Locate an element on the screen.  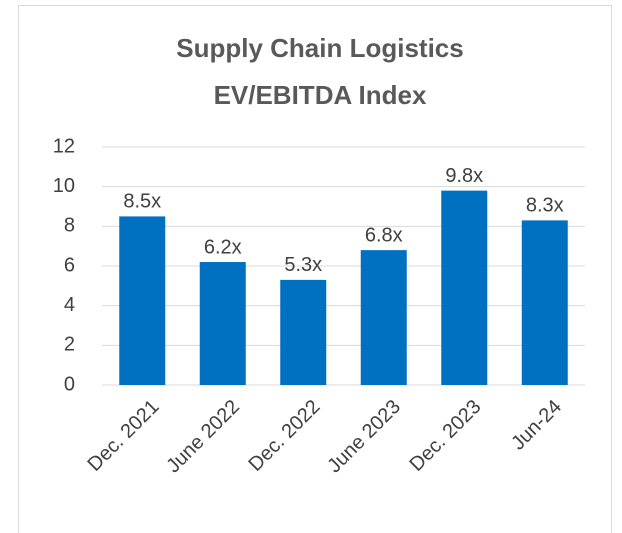
y-tick-label: 8 is located at coordinates (69, 226).